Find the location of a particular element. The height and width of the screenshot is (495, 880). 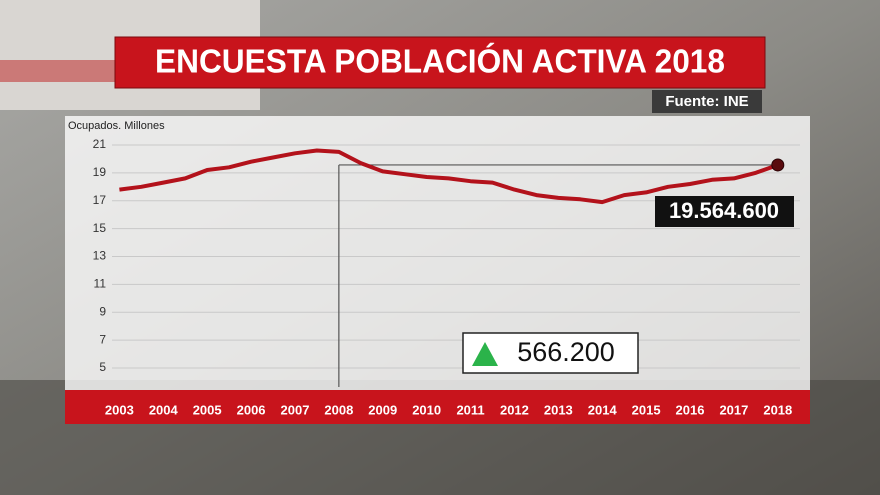

x-tick-label: 2003 is located at coordinates (119, 409).